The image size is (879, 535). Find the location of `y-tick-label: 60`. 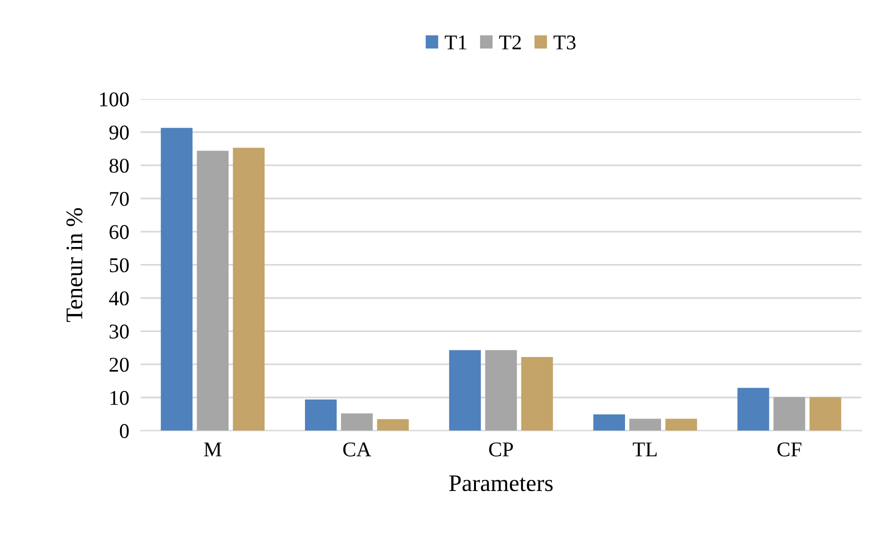

y-tick-label: 60 is located at coordinates (119, 232).